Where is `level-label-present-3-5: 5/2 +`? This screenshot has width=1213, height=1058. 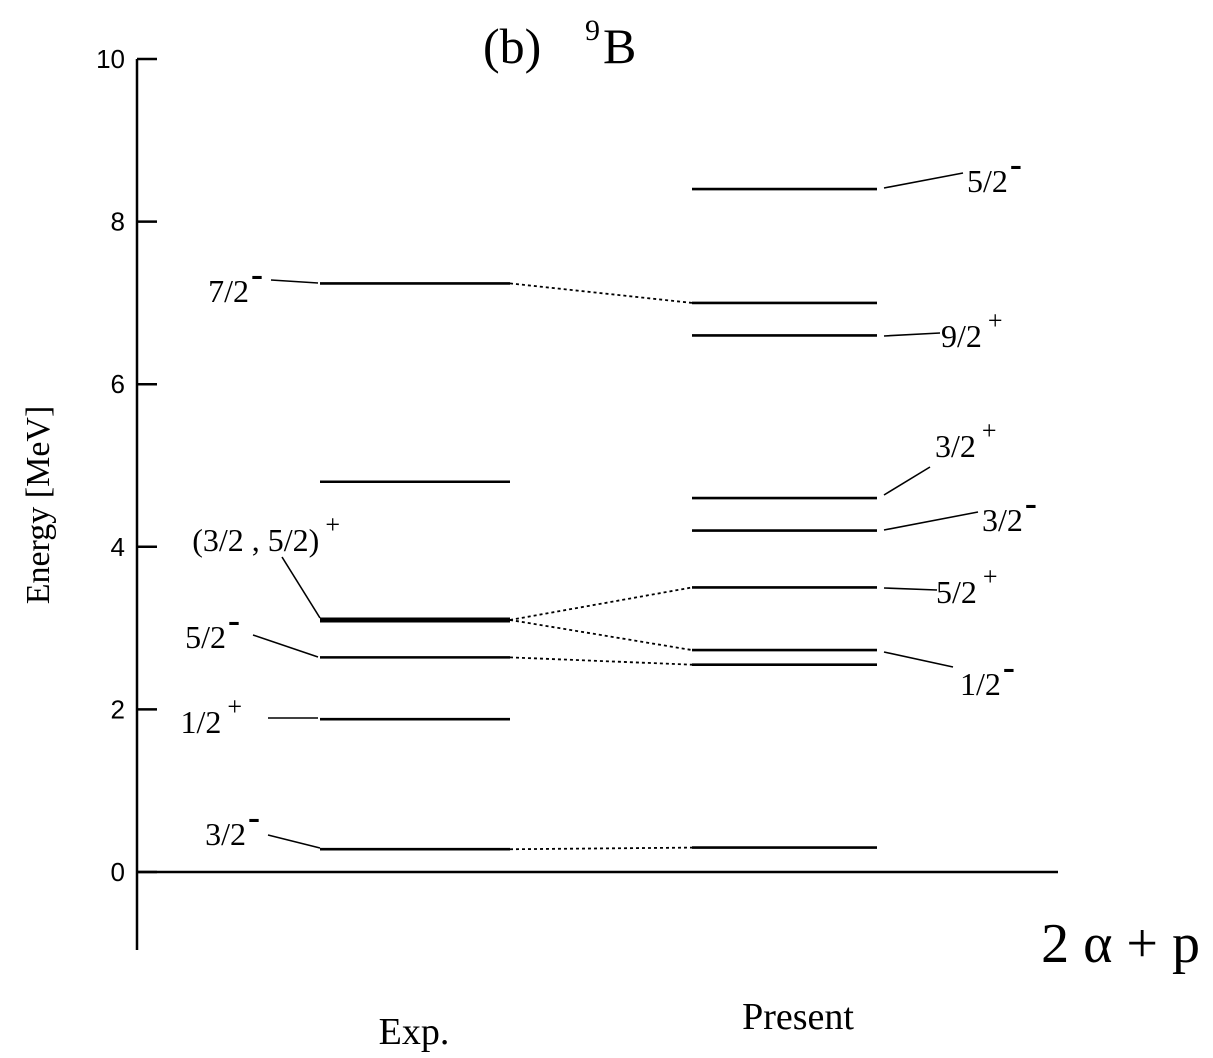 level-label-present-3-5: 5/2 + is located at coordinates (967, 586).